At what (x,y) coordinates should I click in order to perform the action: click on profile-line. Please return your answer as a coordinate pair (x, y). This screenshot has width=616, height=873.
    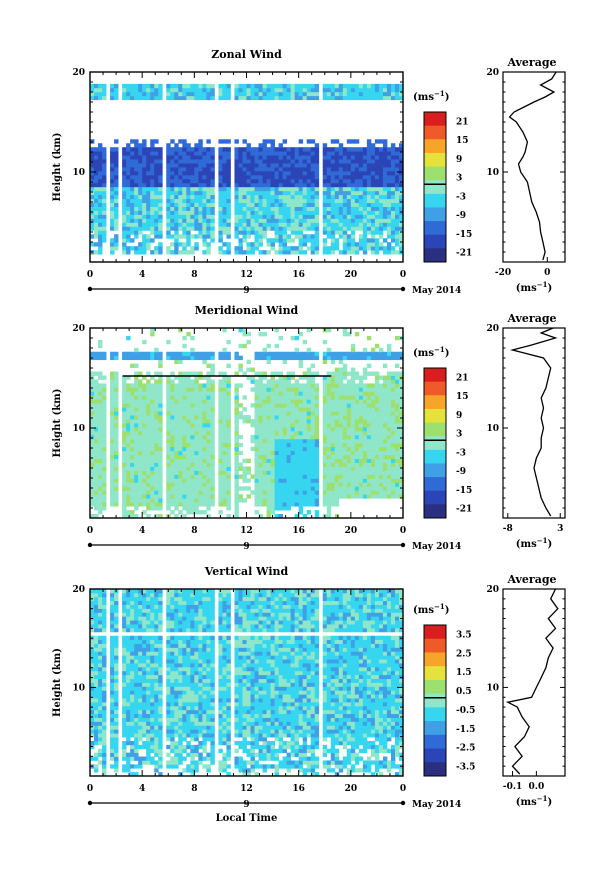
    Looking at the image, I should click on (532, 166).